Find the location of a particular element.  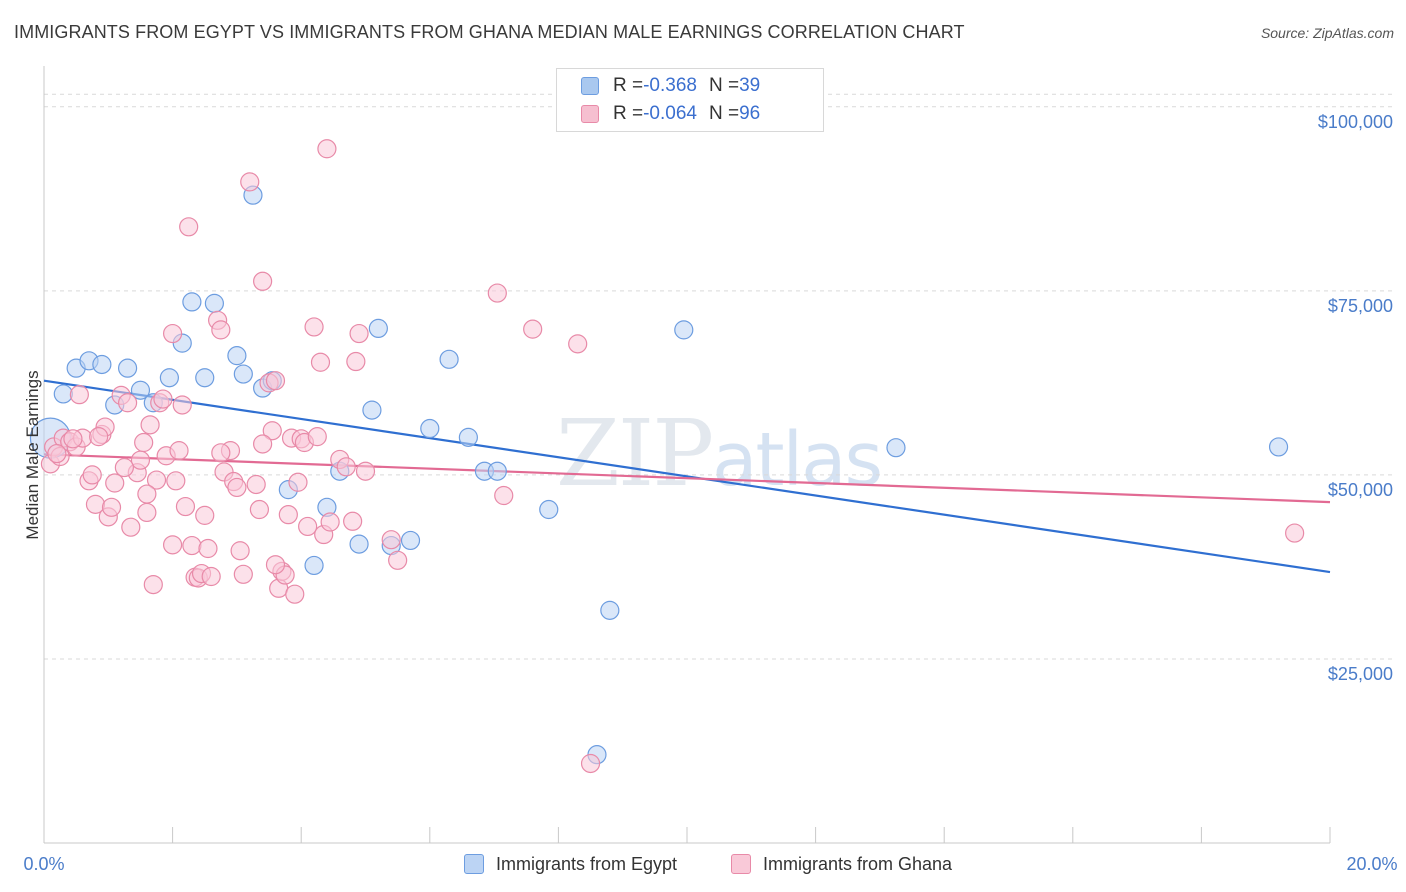

watermark: ZIPatlas is located at coordinates (719, 453).